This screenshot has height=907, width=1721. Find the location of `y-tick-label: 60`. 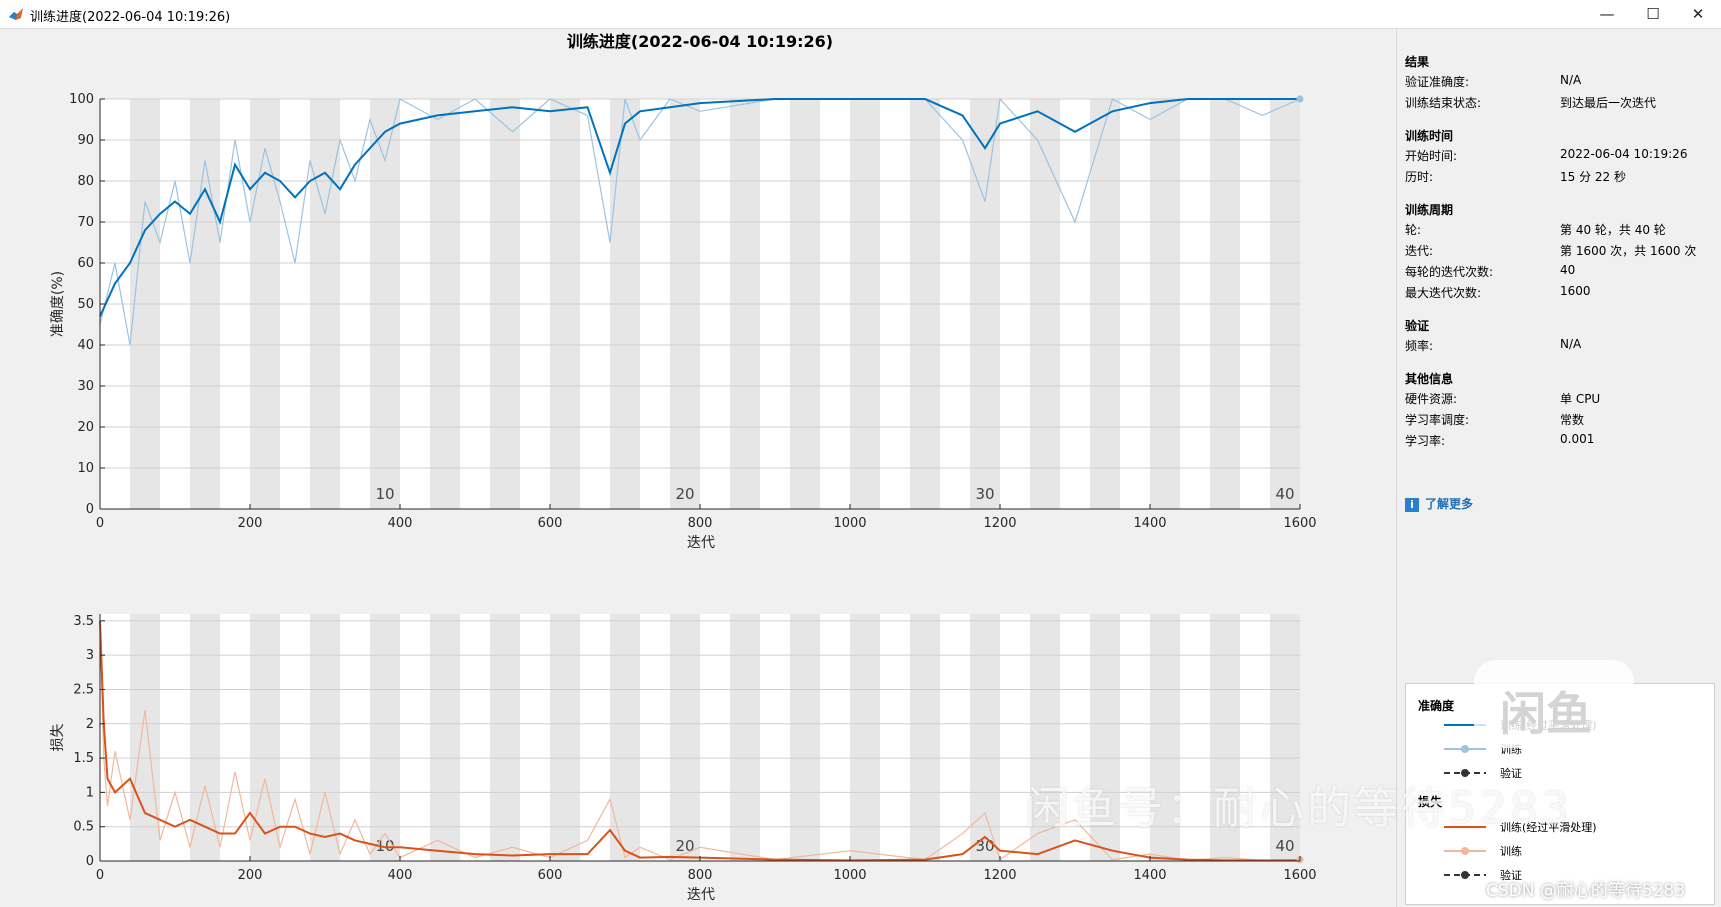

y-tick-label: 60 is located at coordinates (85, 263).